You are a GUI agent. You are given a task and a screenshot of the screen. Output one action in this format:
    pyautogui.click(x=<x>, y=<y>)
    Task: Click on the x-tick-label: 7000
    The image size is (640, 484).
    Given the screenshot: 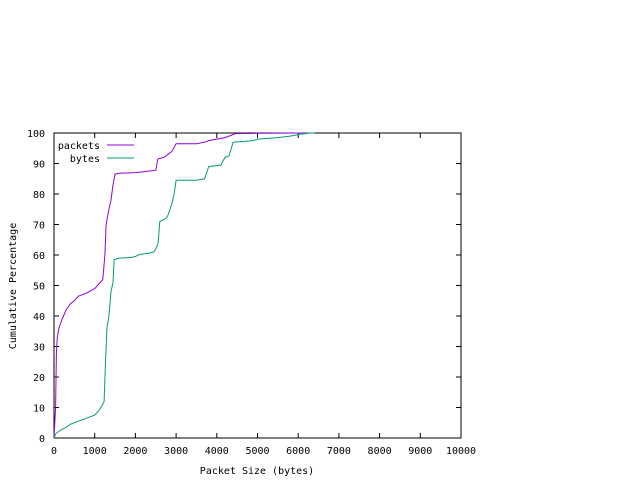 What is the action you would take?
    pyautogui.click(x=339, y=451)
    